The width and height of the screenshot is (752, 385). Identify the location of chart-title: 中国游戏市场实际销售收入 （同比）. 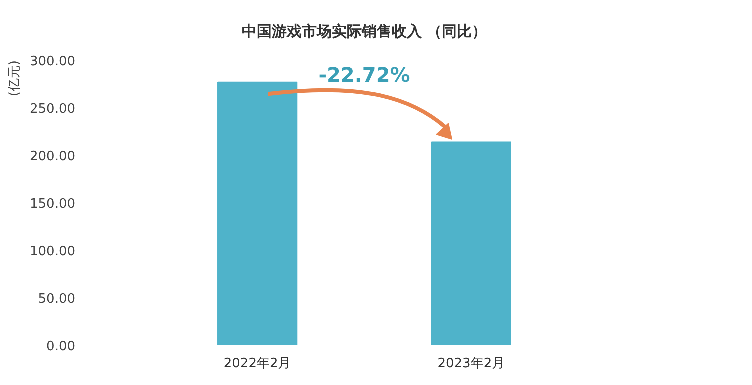
(365, 31).